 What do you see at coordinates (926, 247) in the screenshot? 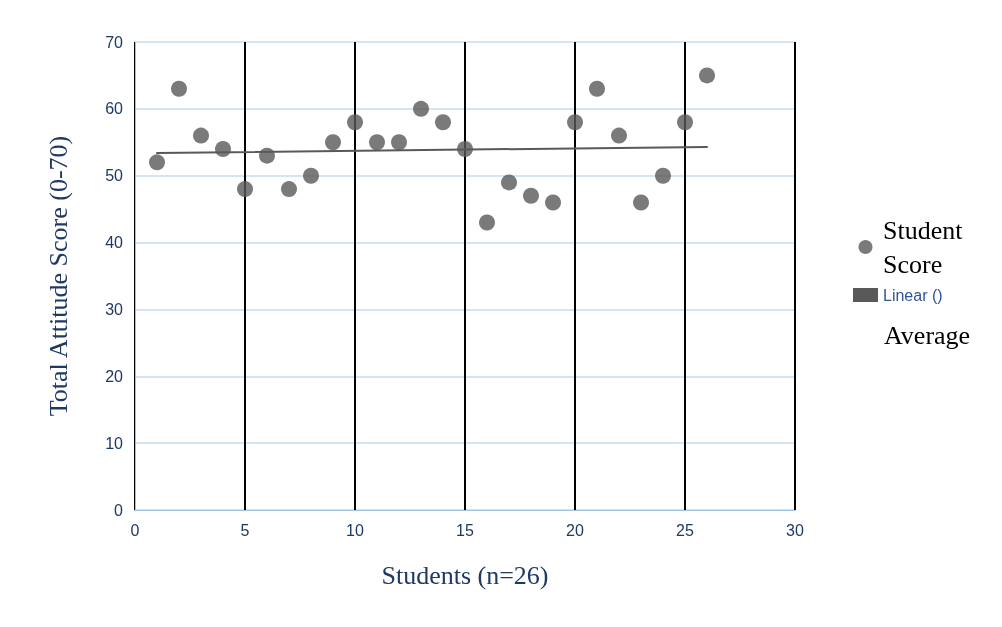
I see `legend-label: Student Score` at bounding box center [926, 247].